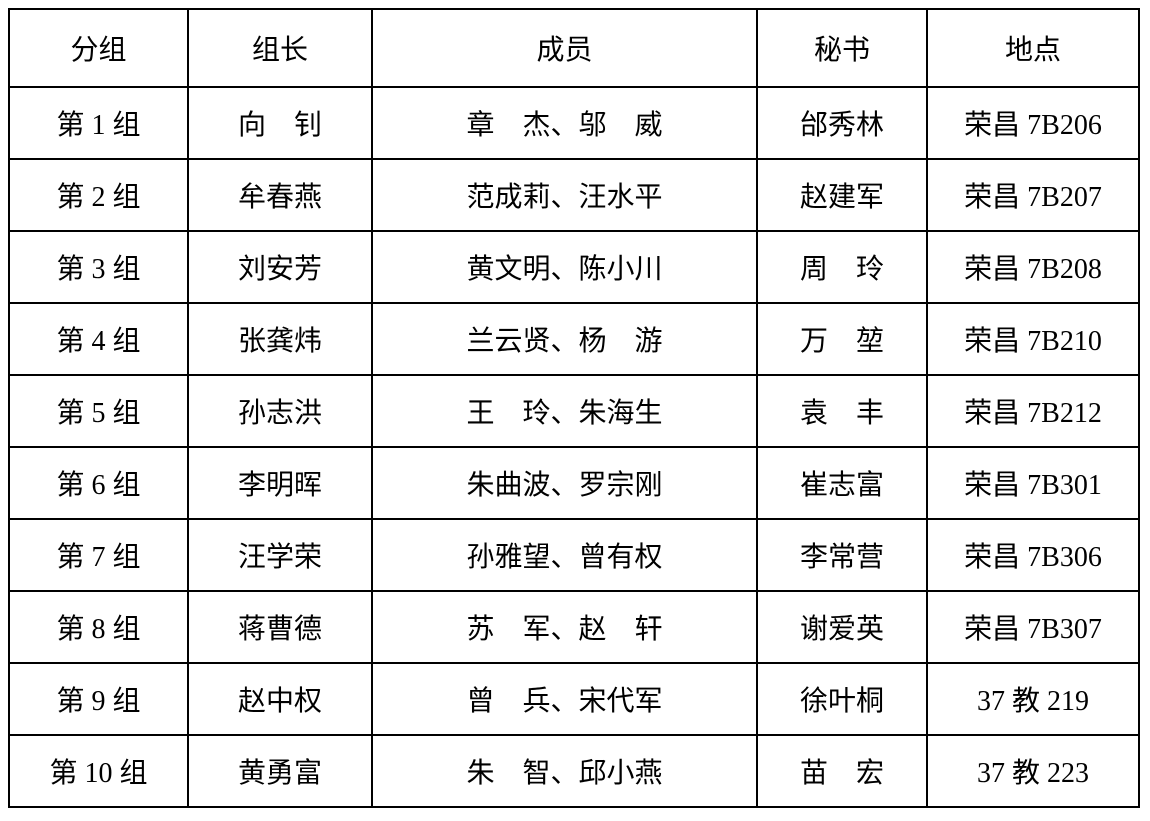 Image resolution: width=1150 pixels, height=821 pixels. What do you see at coordinates (280, 195) in the screenshot?
I see `cell-leader: 牟春燕` at bounding box center [280, 195].